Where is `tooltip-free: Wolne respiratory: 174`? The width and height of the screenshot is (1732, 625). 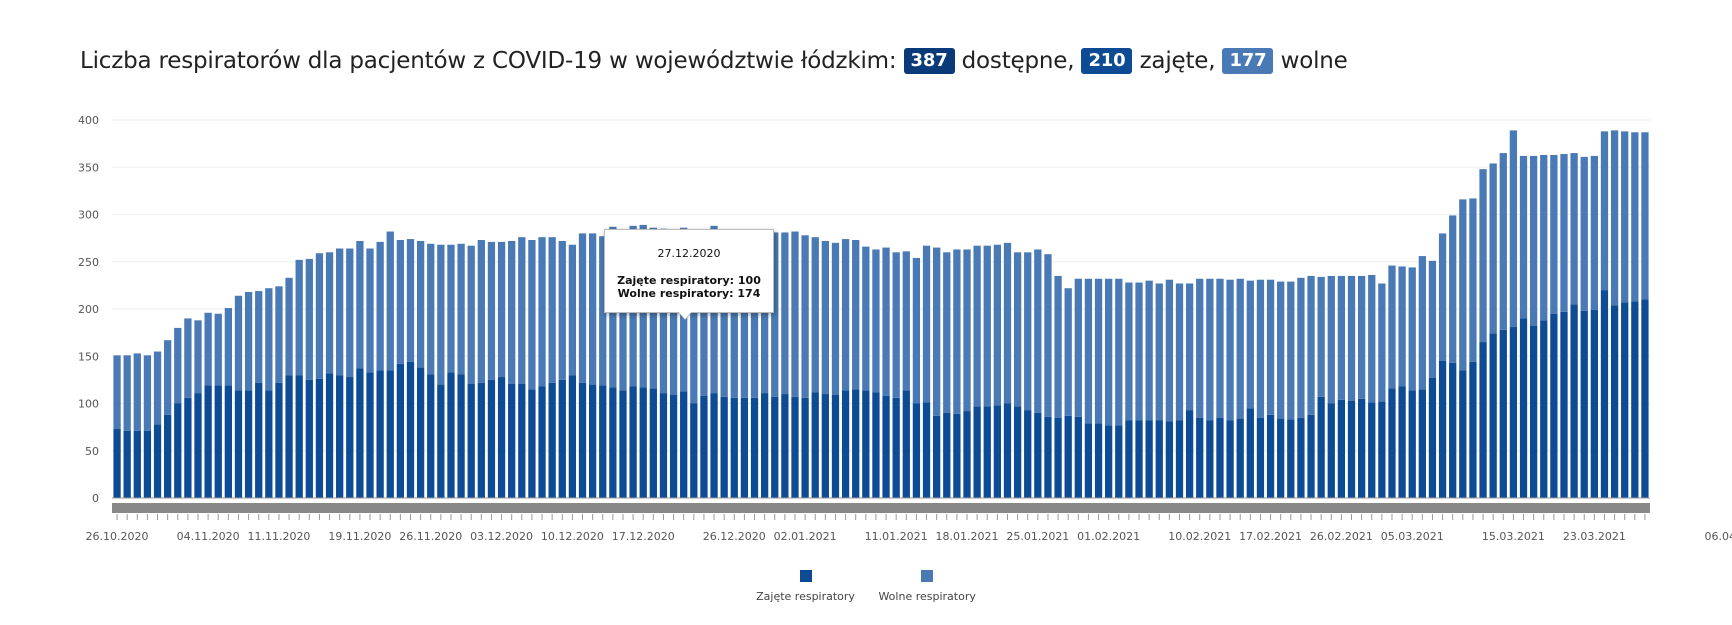 tooltip-free: Wolne respiratory: 174 is located at coordinates (689, 293).